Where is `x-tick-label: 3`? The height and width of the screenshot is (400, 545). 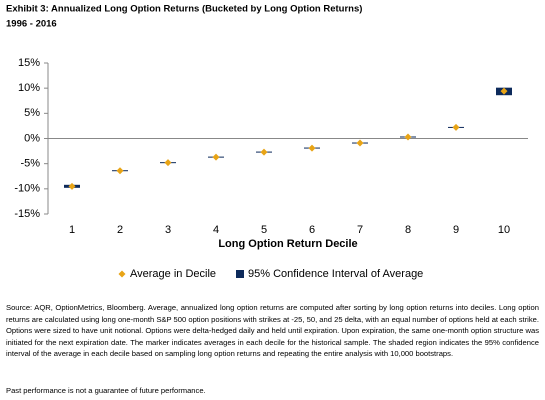
x-tick-label: 3 is located at coordinates (168, 230).